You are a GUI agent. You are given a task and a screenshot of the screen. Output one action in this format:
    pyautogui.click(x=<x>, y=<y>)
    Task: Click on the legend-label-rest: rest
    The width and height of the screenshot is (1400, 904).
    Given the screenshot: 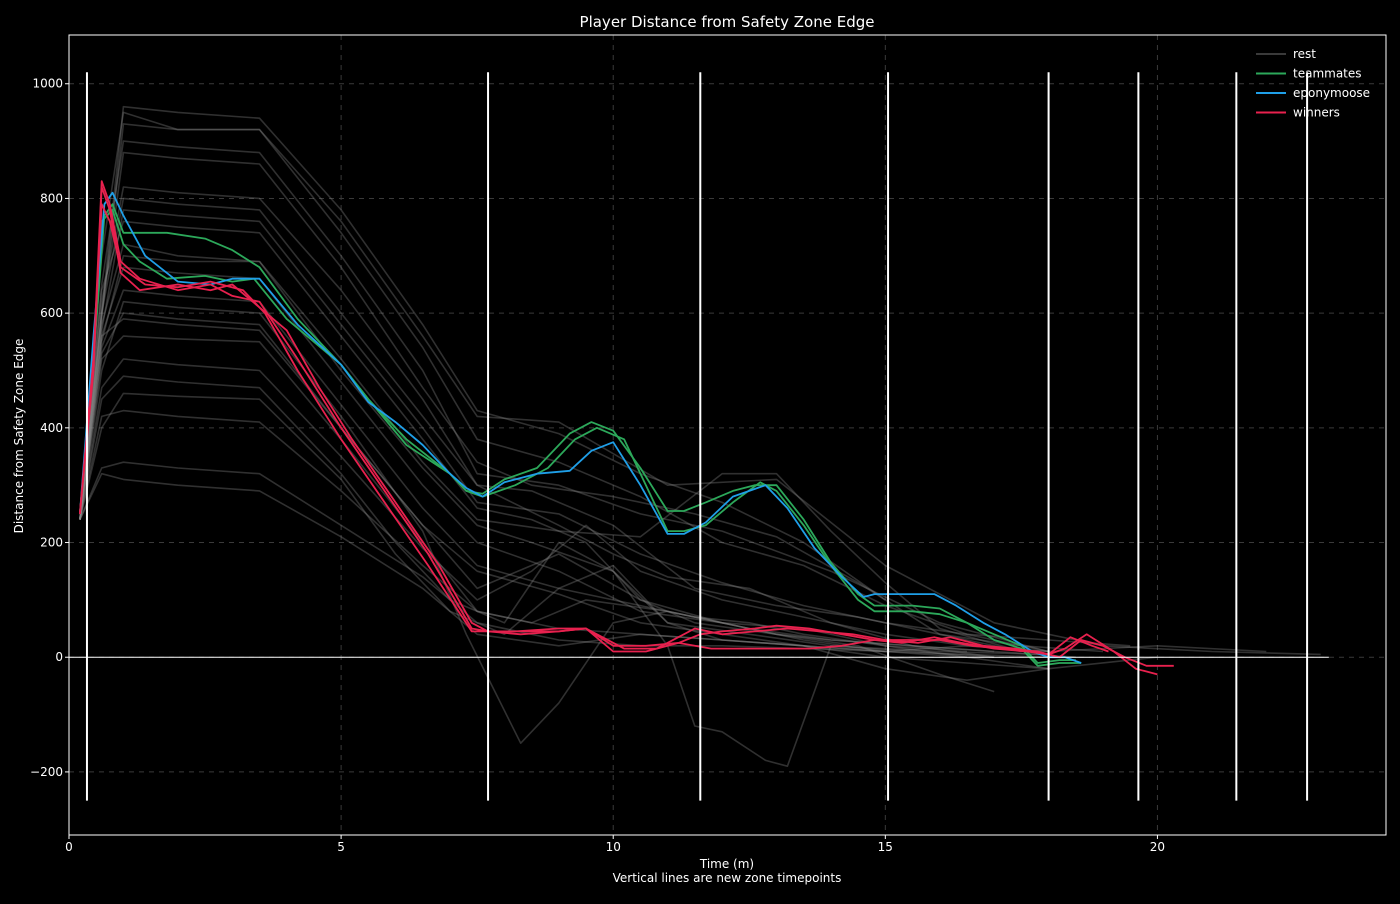 What is the action you would take?
    pyautogui.click(x=1304, y=54)
    